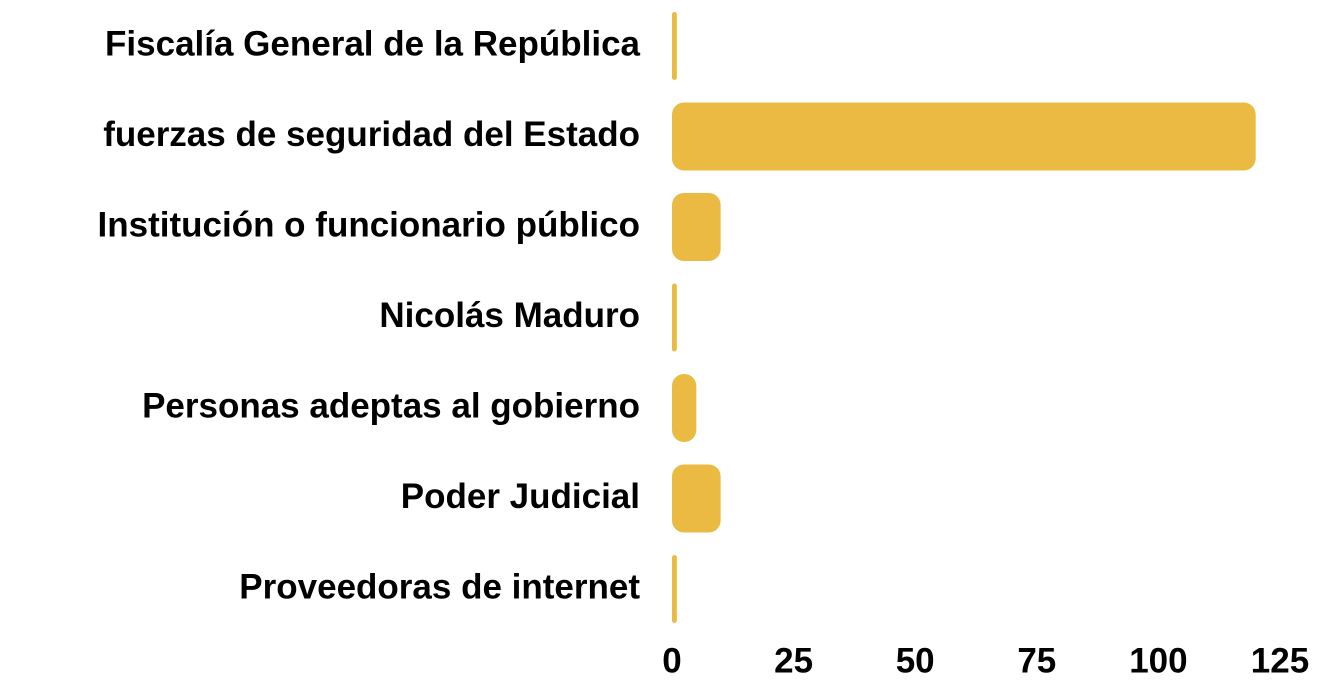  Describe the element at coordinates (371, 134) in the screenshot. I see `y-tick-label: fuerzas de seguridad del Estado` at that location.